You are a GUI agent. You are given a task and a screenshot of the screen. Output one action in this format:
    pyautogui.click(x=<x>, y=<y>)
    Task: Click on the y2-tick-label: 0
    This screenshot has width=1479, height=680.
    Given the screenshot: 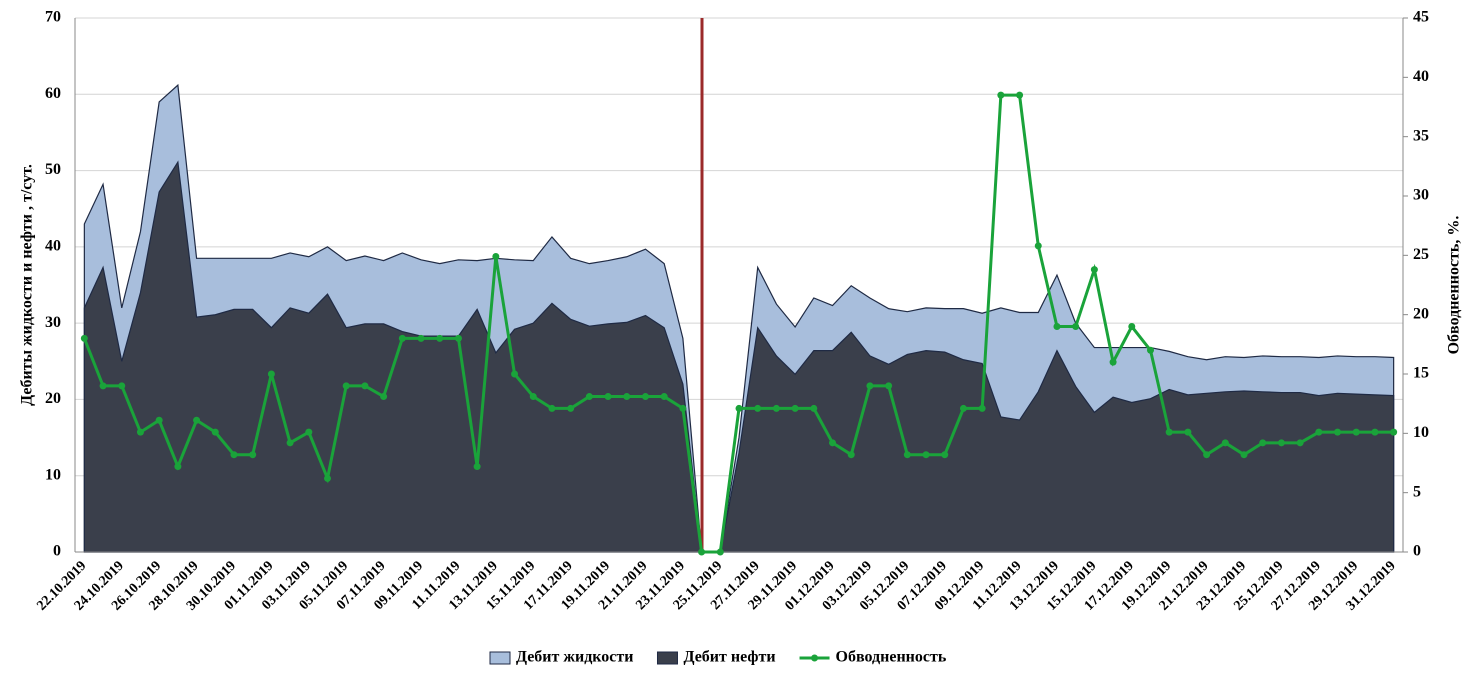 What is the action you would take?
    pyautogui.click(x=1417, y=551)
    